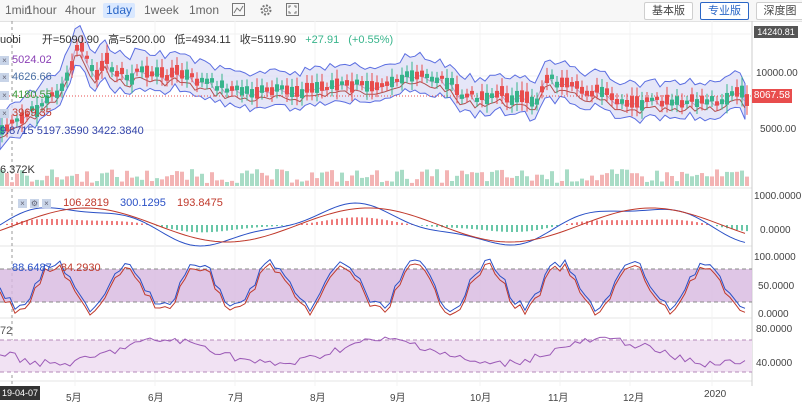 This screenshot has width=802, height=407. Describe the element at coordinates (481, 398) in the screenshot. I see `x-axis-label: 10月` at that location.